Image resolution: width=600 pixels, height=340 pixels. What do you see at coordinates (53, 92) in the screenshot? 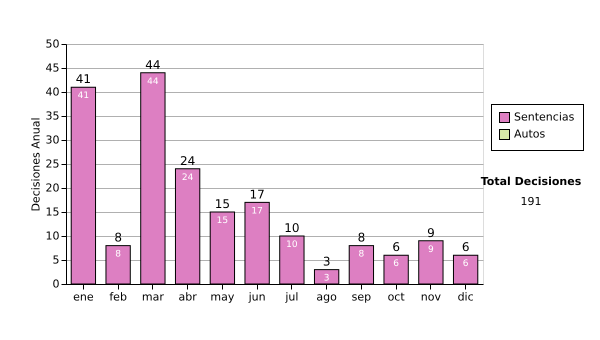
I see `y-tick-label: 40` at bounding box center [53, 92].